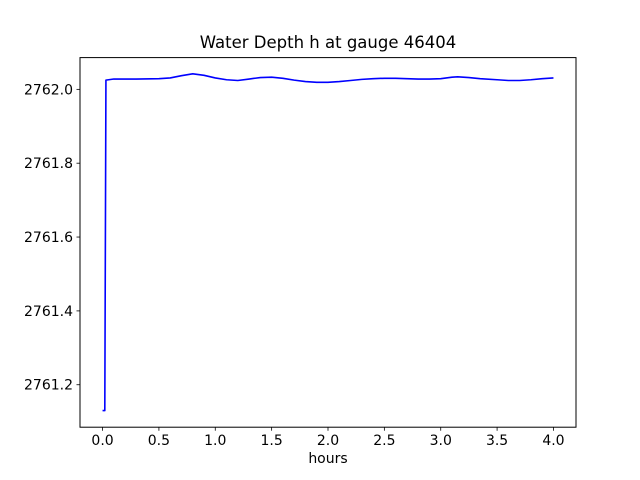 This screenshot has width=640, height=480. What do you see at coordinates (328, 441) in the screenshot?
I see `x-tick-label: 2.0` at bounding box center [328, 441].